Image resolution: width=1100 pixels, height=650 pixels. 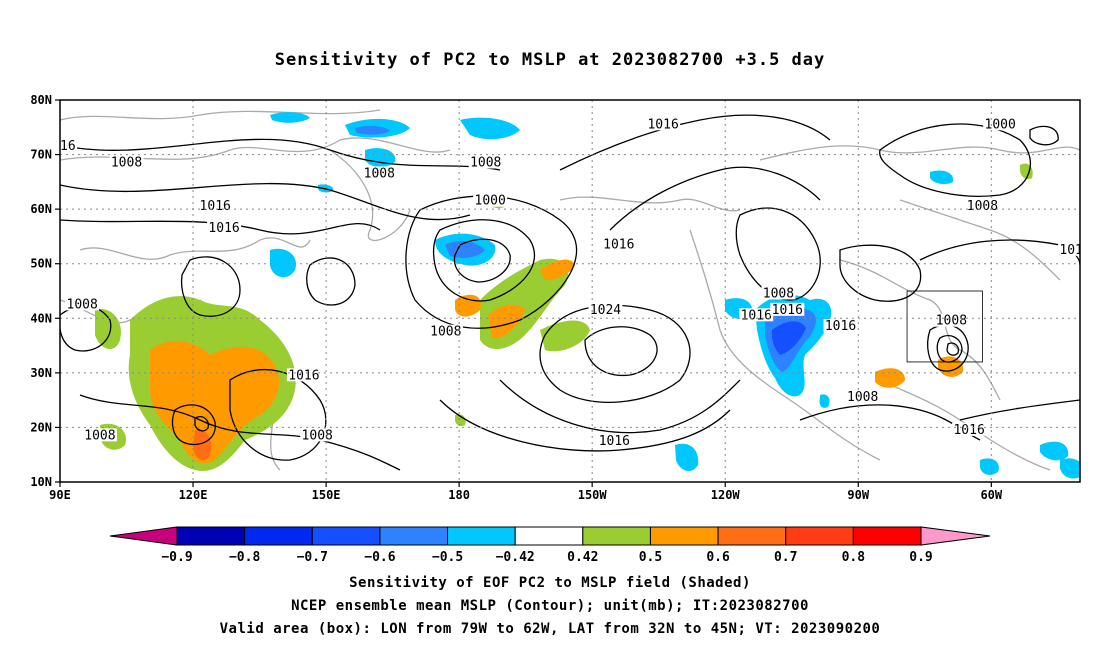 I want to click on colorbar-label: −0.42, so click(x=515, y=557).